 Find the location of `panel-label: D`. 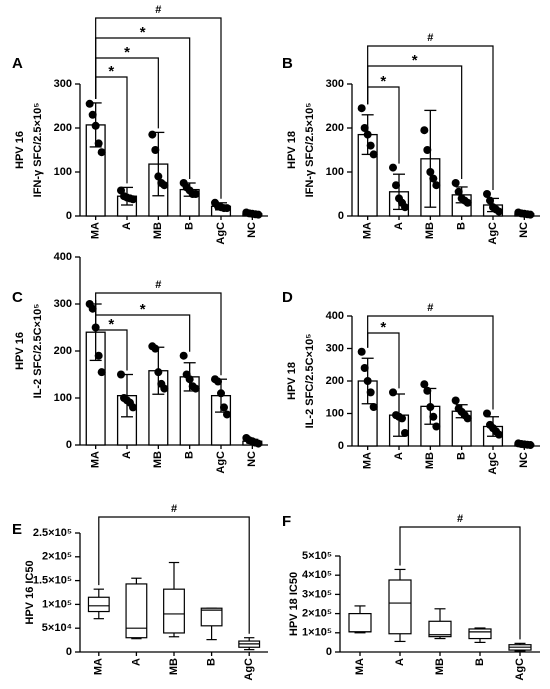

panel-label: D is located at coordinates (287, 297).